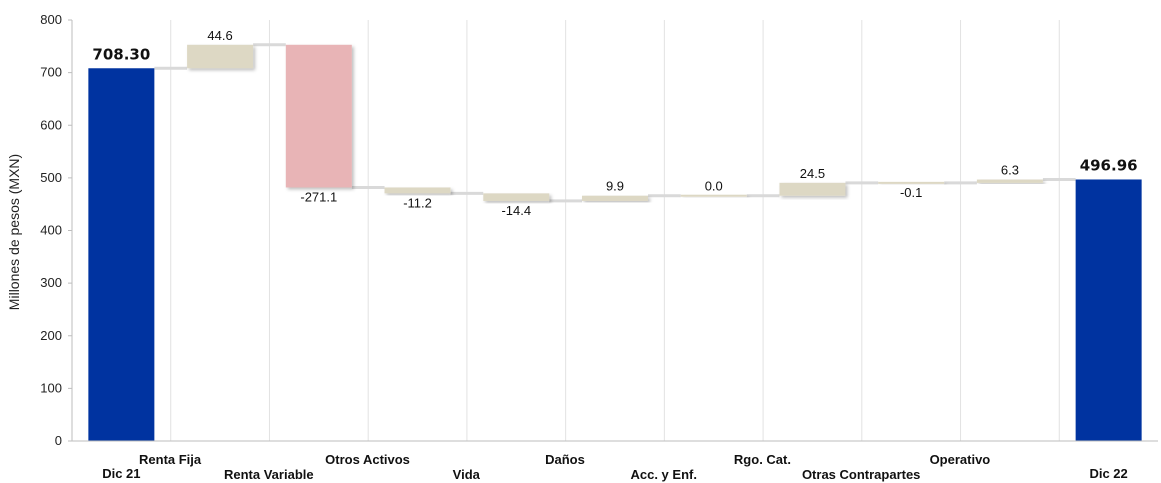 This screenshot has width=1161, height=483. Describe the element at coordinates (269, 474) in the screenshot. I see `category-label-renta-variable: Renta Variable` at that location.